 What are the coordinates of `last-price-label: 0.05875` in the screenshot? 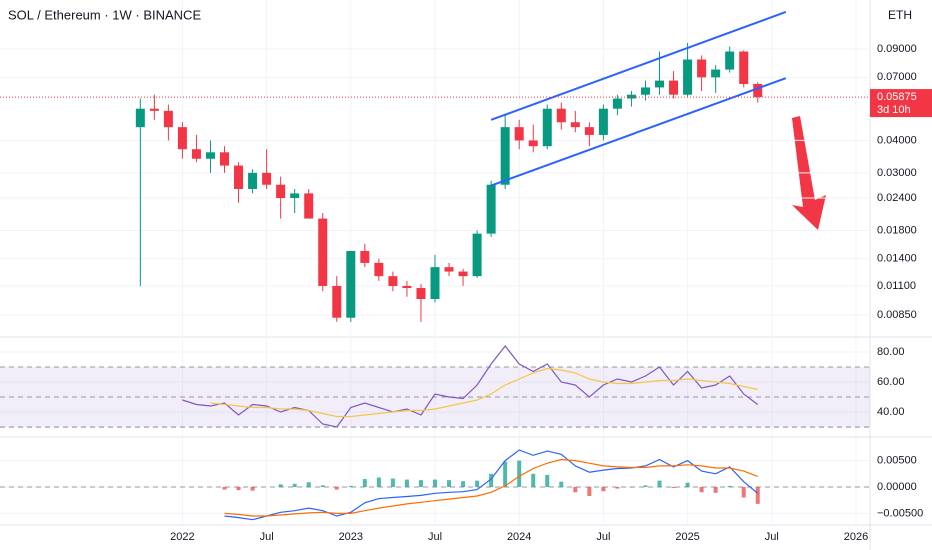 It's located at (897, 97).